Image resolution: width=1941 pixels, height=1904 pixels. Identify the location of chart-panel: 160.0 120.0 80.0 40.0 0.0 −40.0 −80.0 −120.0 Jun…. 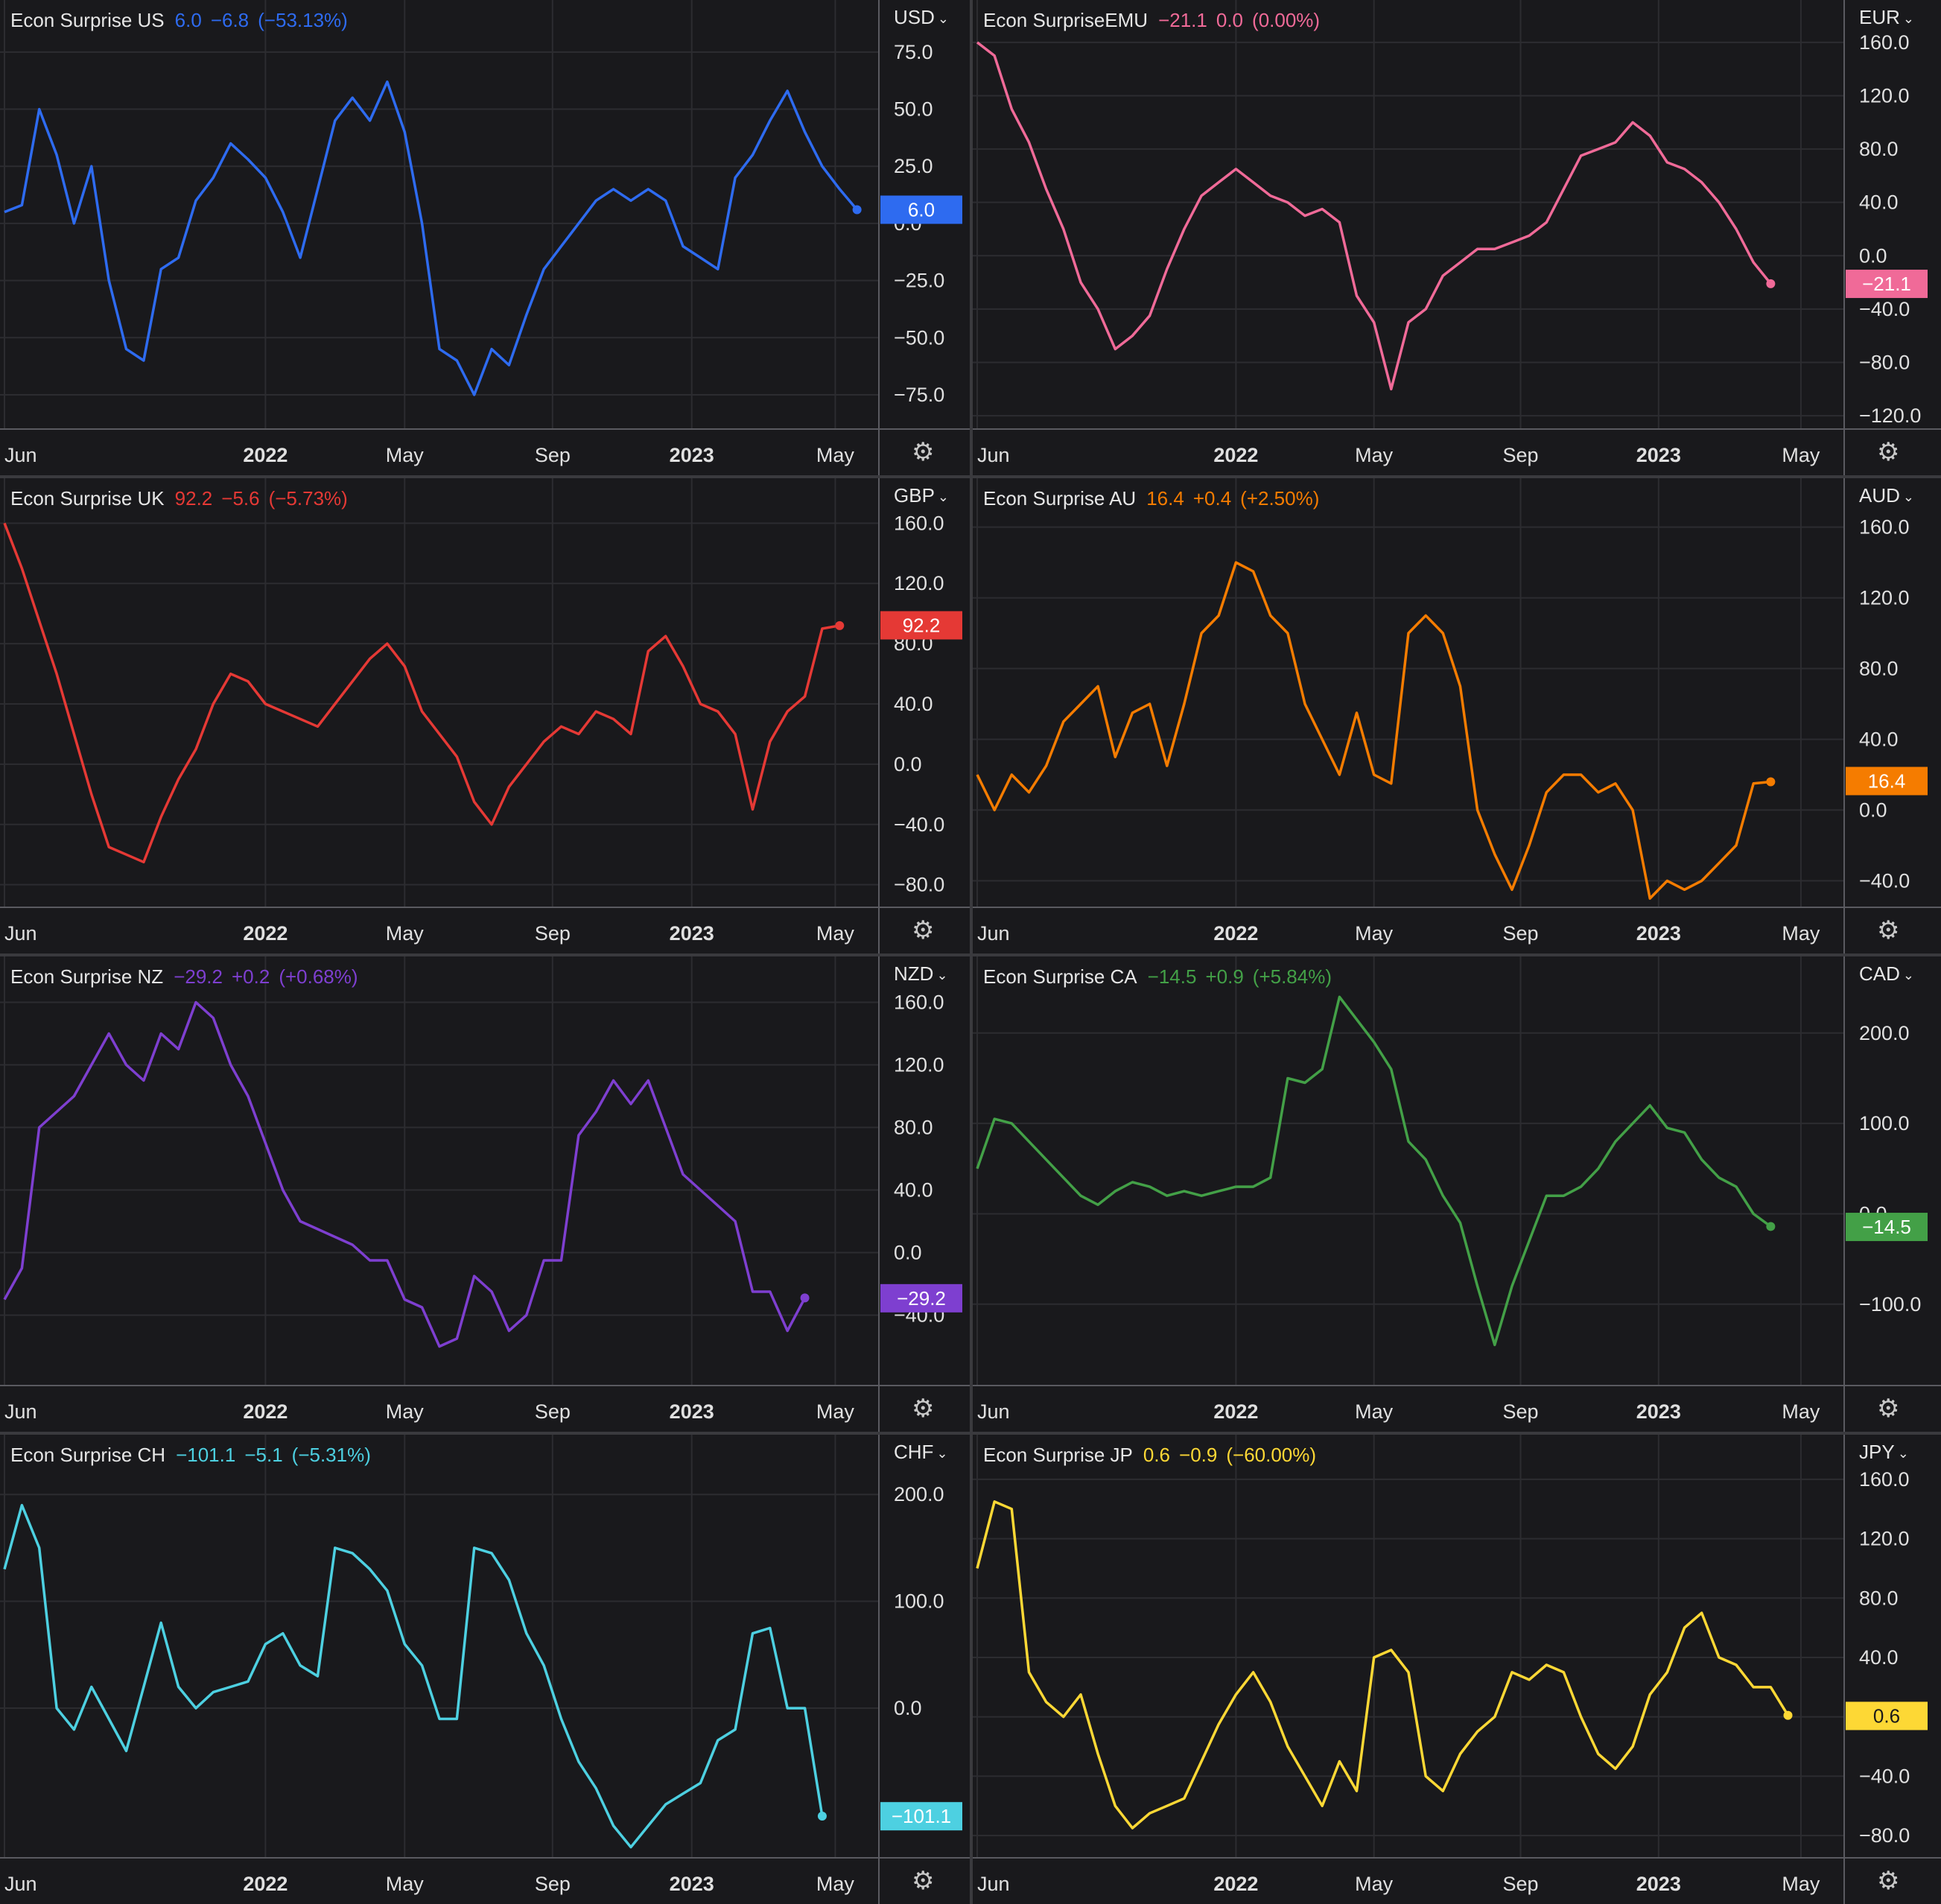
(1457, 237).